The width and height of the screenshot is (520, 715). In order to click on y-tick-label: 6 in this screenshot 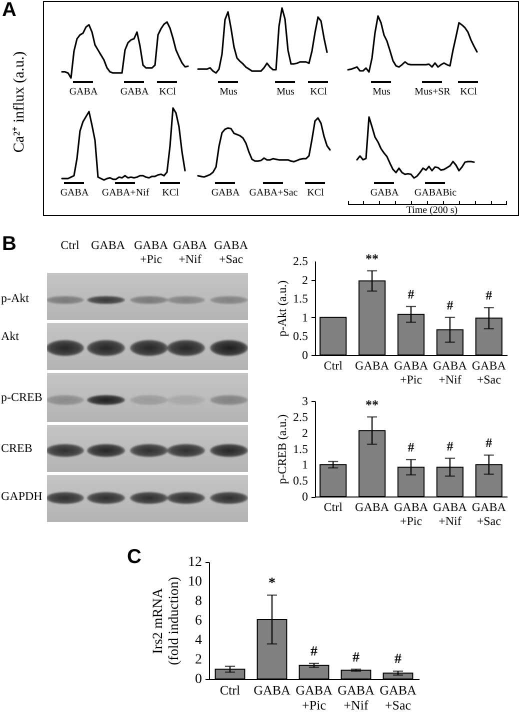, I will do `click(198, 621)`.